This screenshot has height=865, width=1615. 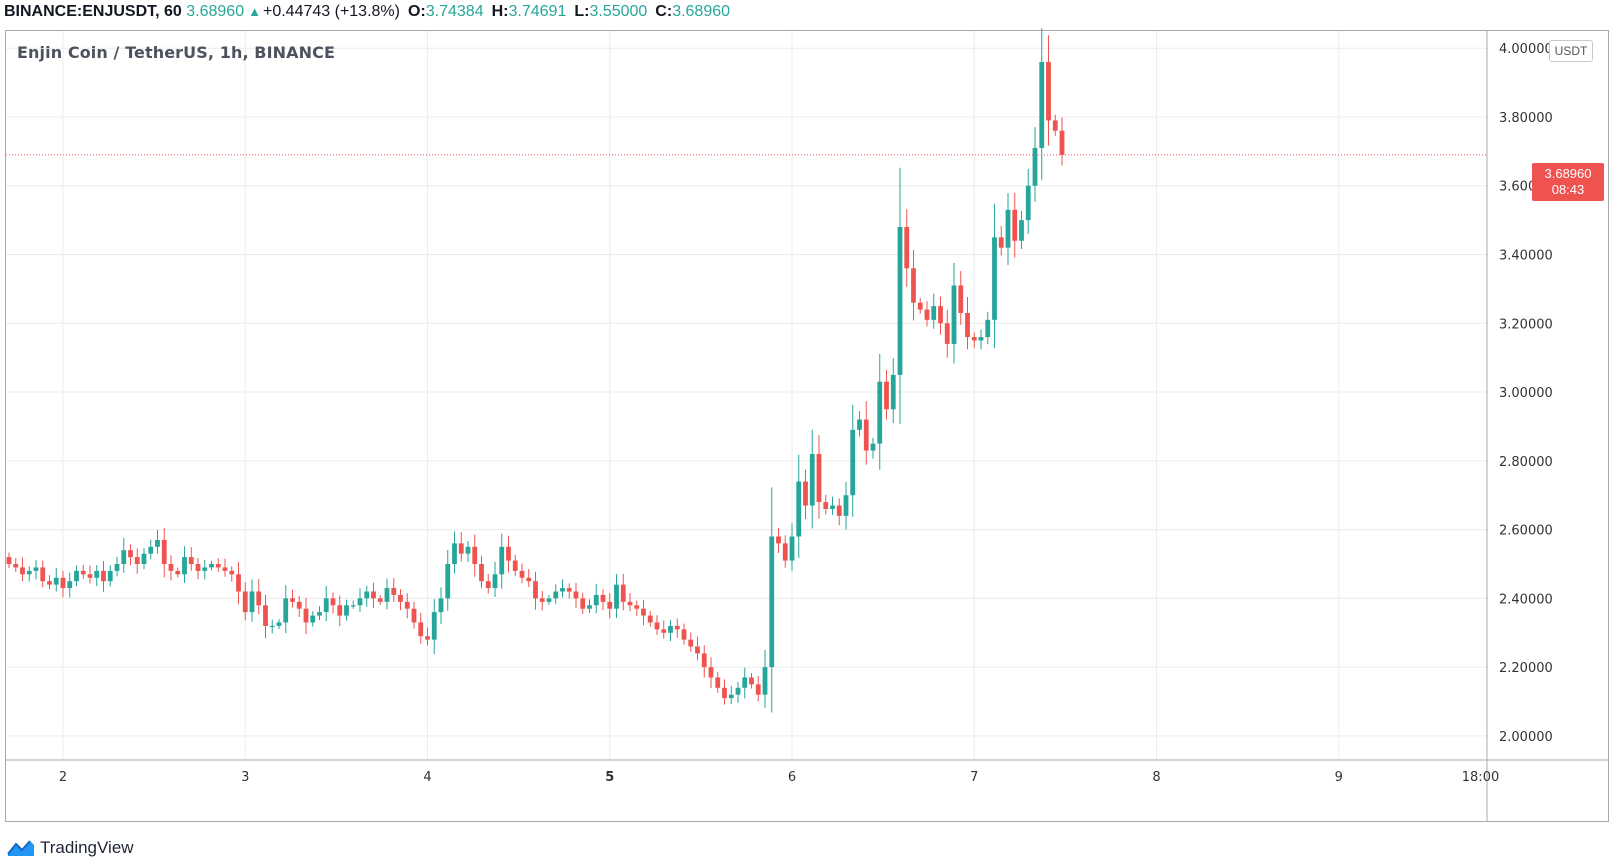 I want to click on currency-badge: USDT, so click(x=1571, y=51).